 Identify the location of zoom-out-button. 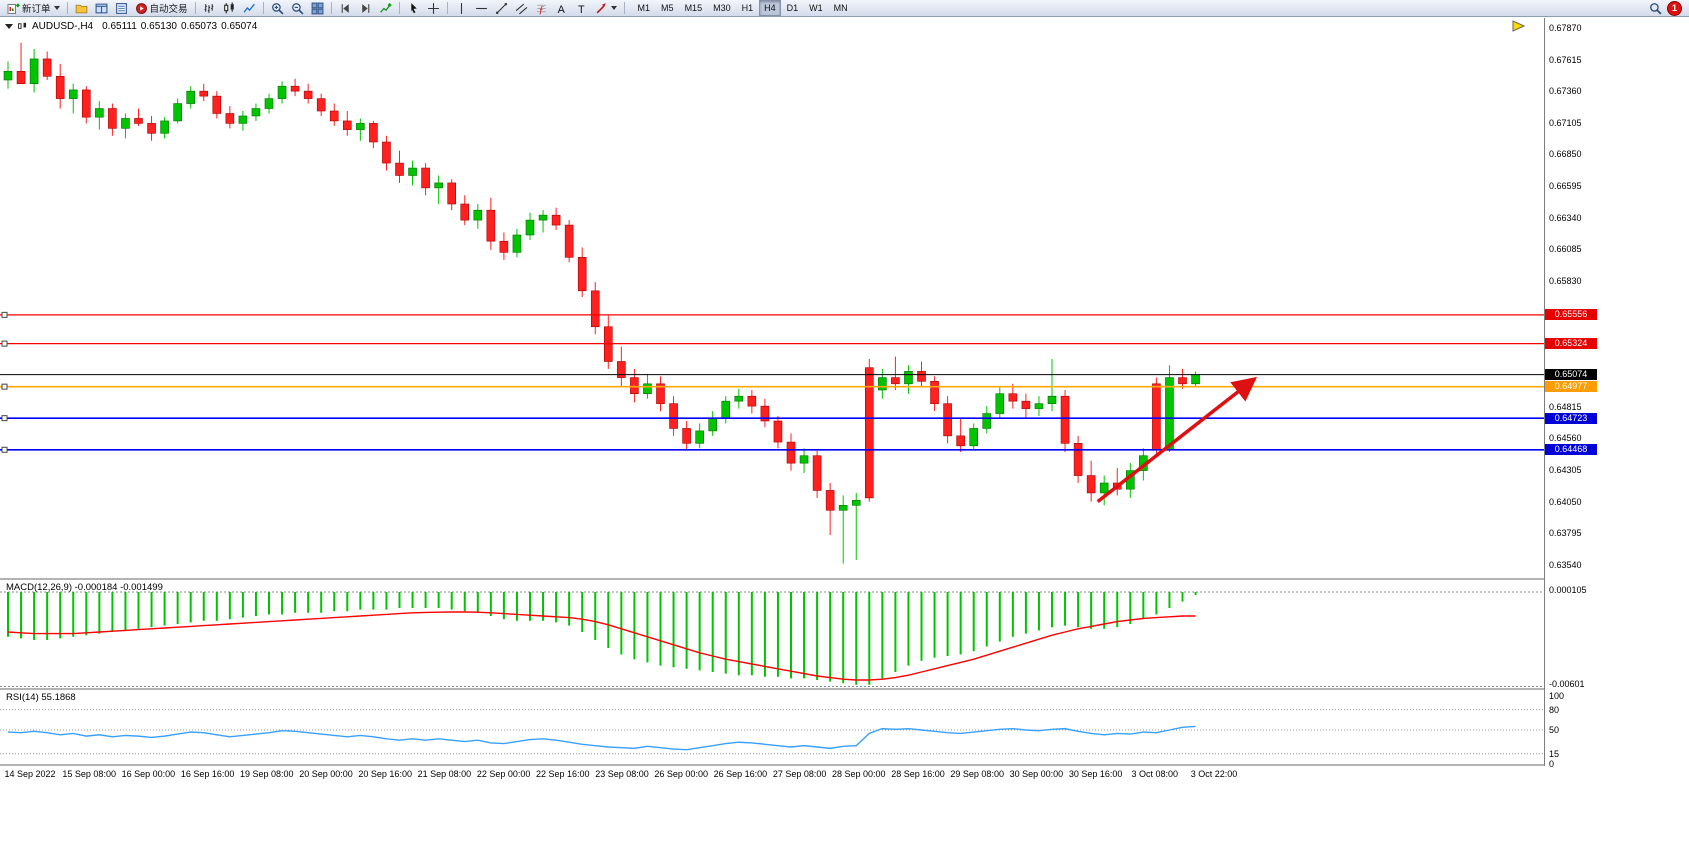
(297, 8).